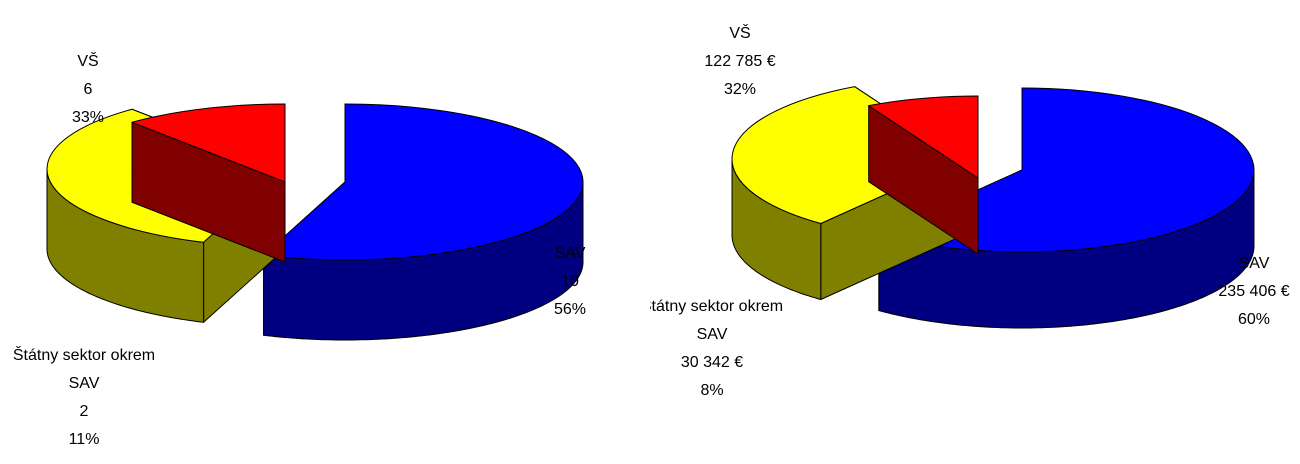 The height and width of the screenshot is (464, 1300). I want to click on data-label-statny-line: 2, so click(84, 411).